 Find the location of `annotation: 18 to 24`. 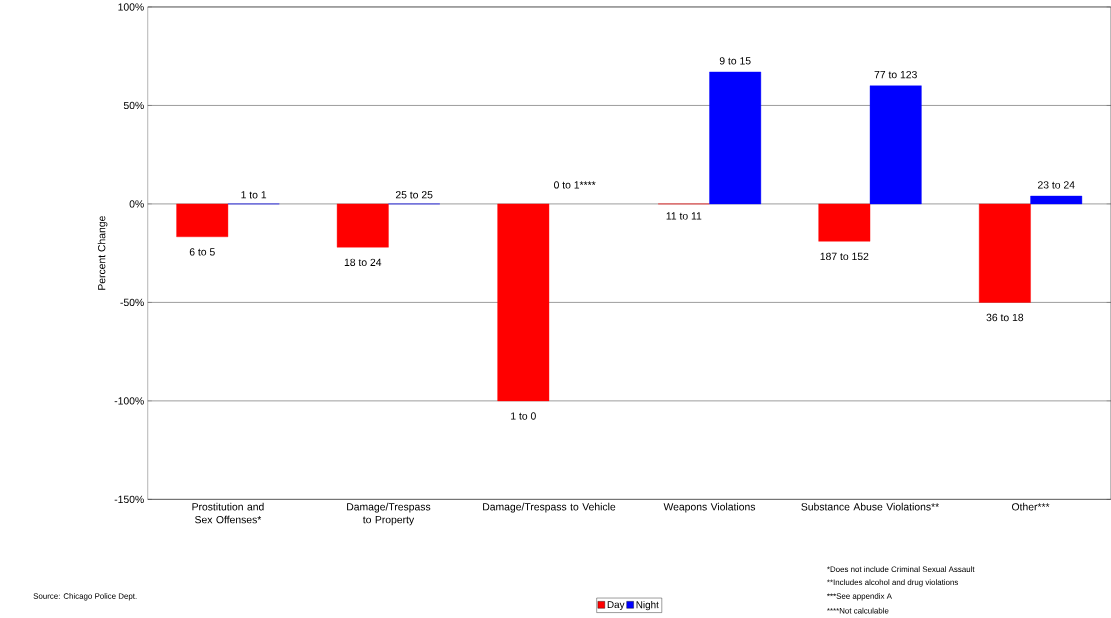

annotation: 18 to 24 is located at coordinates (363, 262).